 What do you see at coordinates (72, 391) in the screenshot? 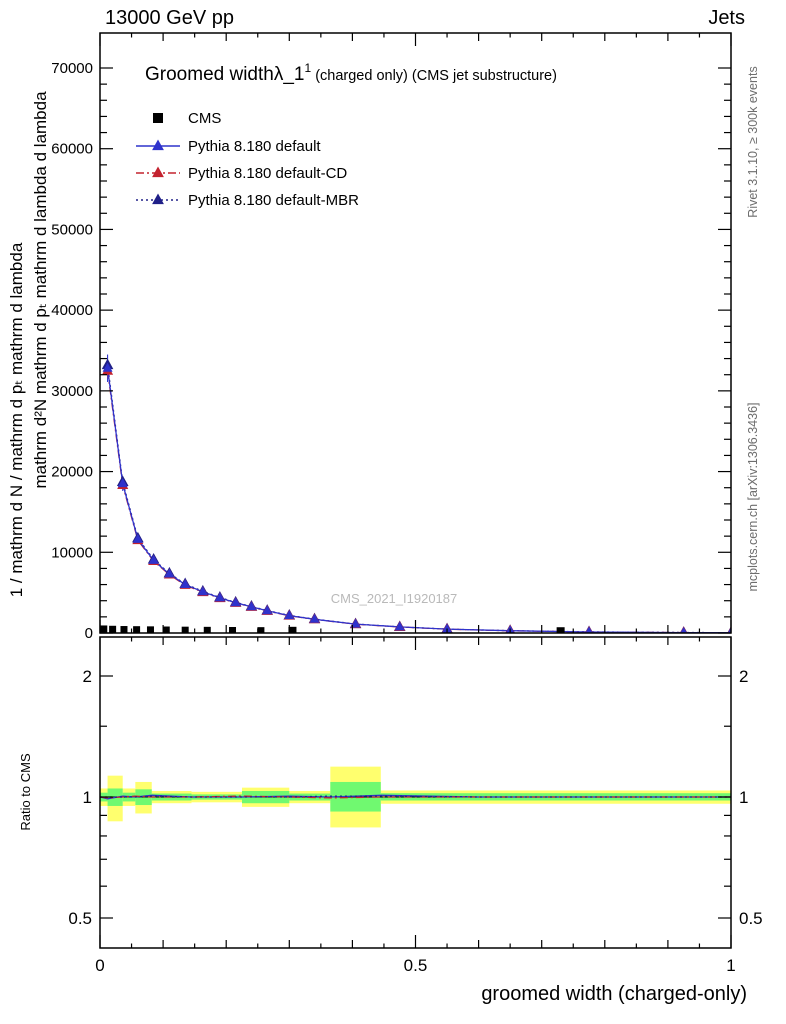
I see `main-y-tick-label: 30000` at bounding box center [72, 391].